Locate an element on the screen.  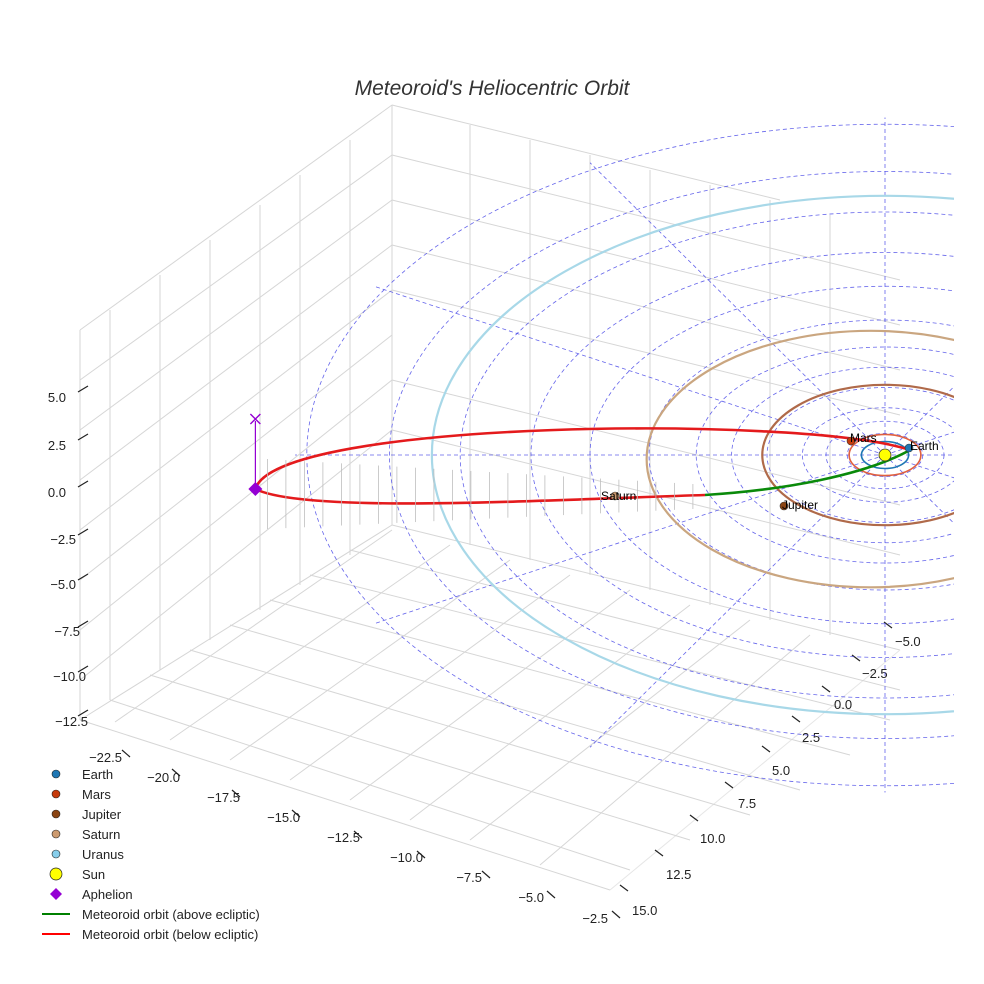
x-tick-label: −2.5 is located at coordinates (595, 918).